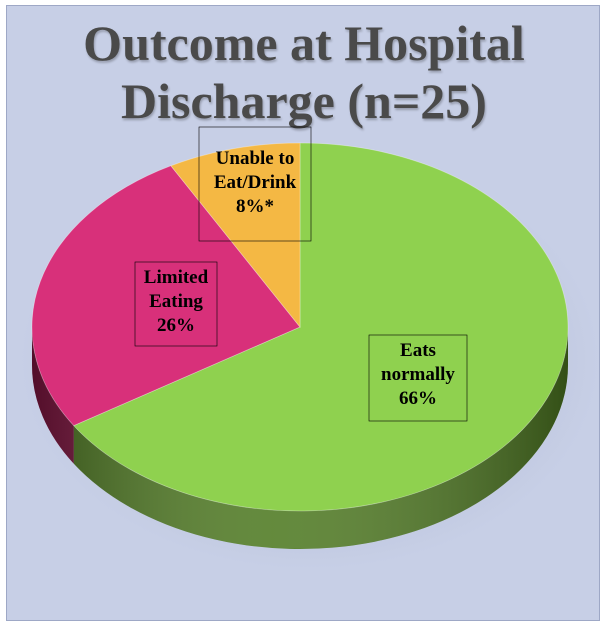  Describe the element at coordinates (418, 350) in the screenshot. I see `slice-label-0-line-0: Eats` at that location.